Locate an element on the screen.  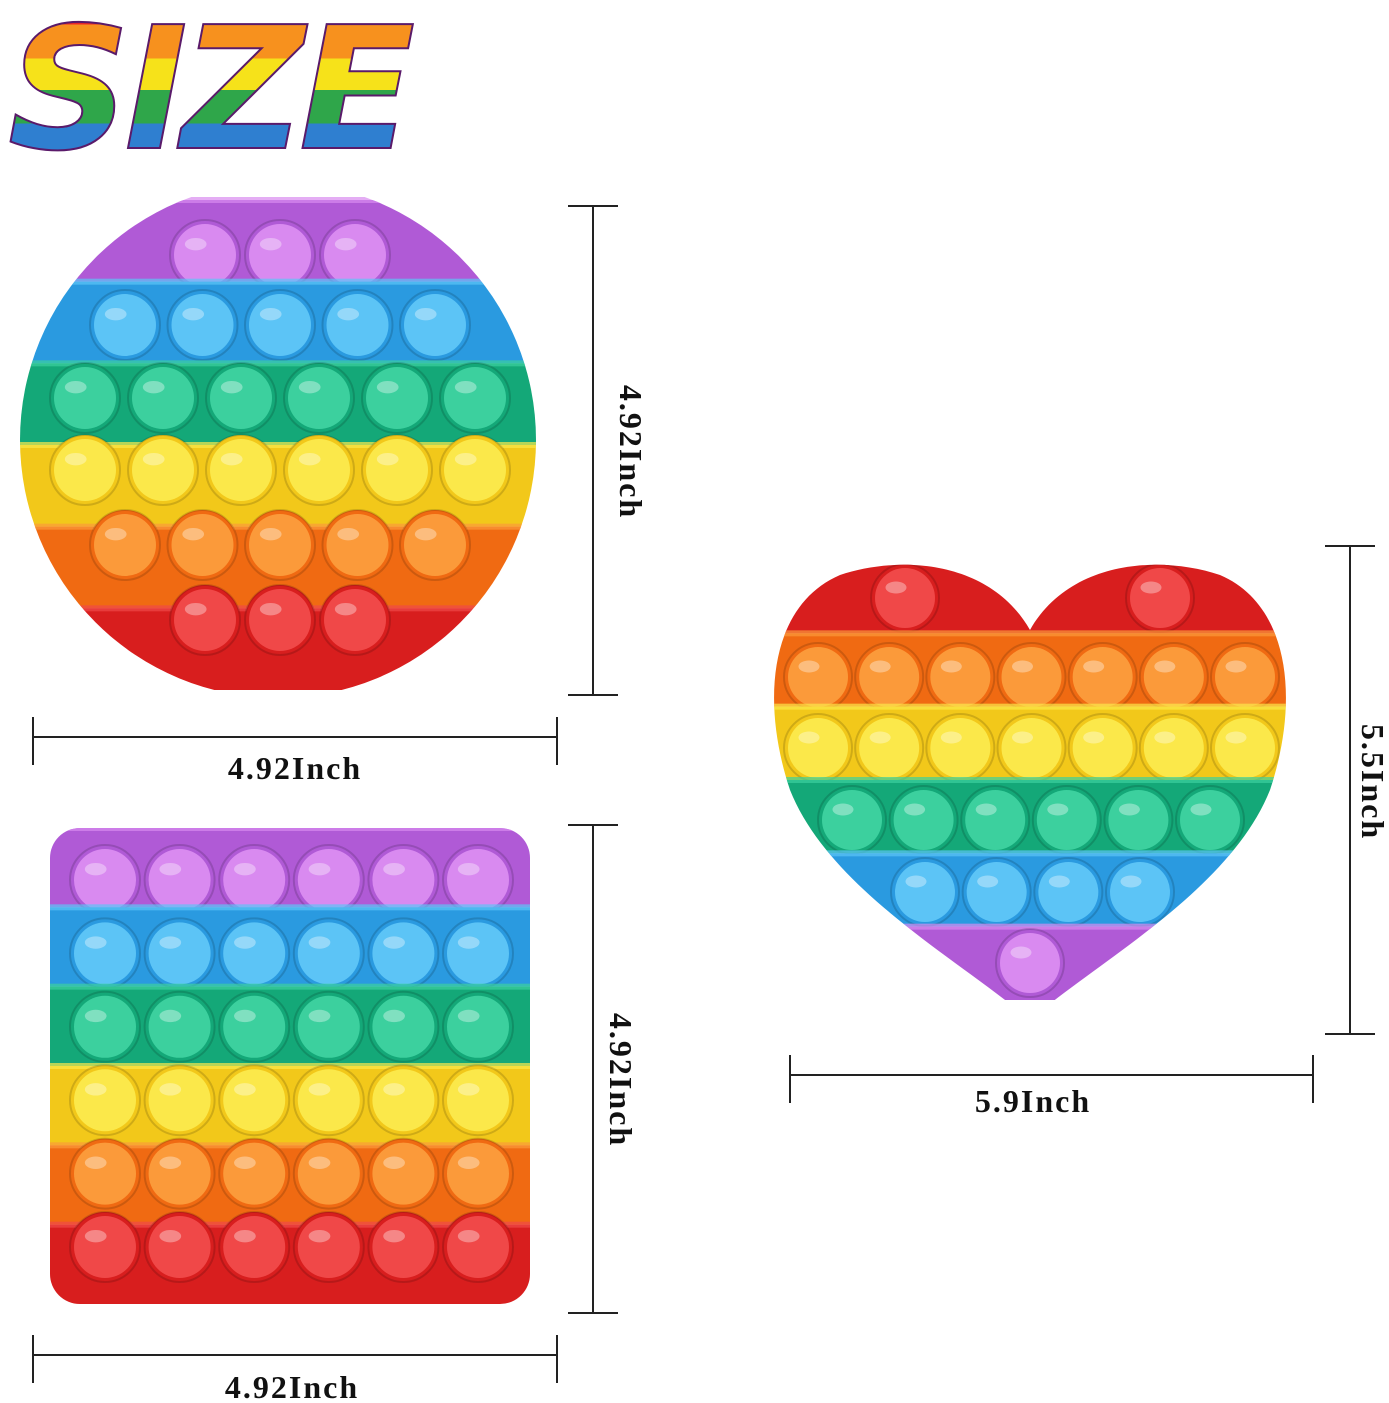
band is located at coordinates (1030, 599).